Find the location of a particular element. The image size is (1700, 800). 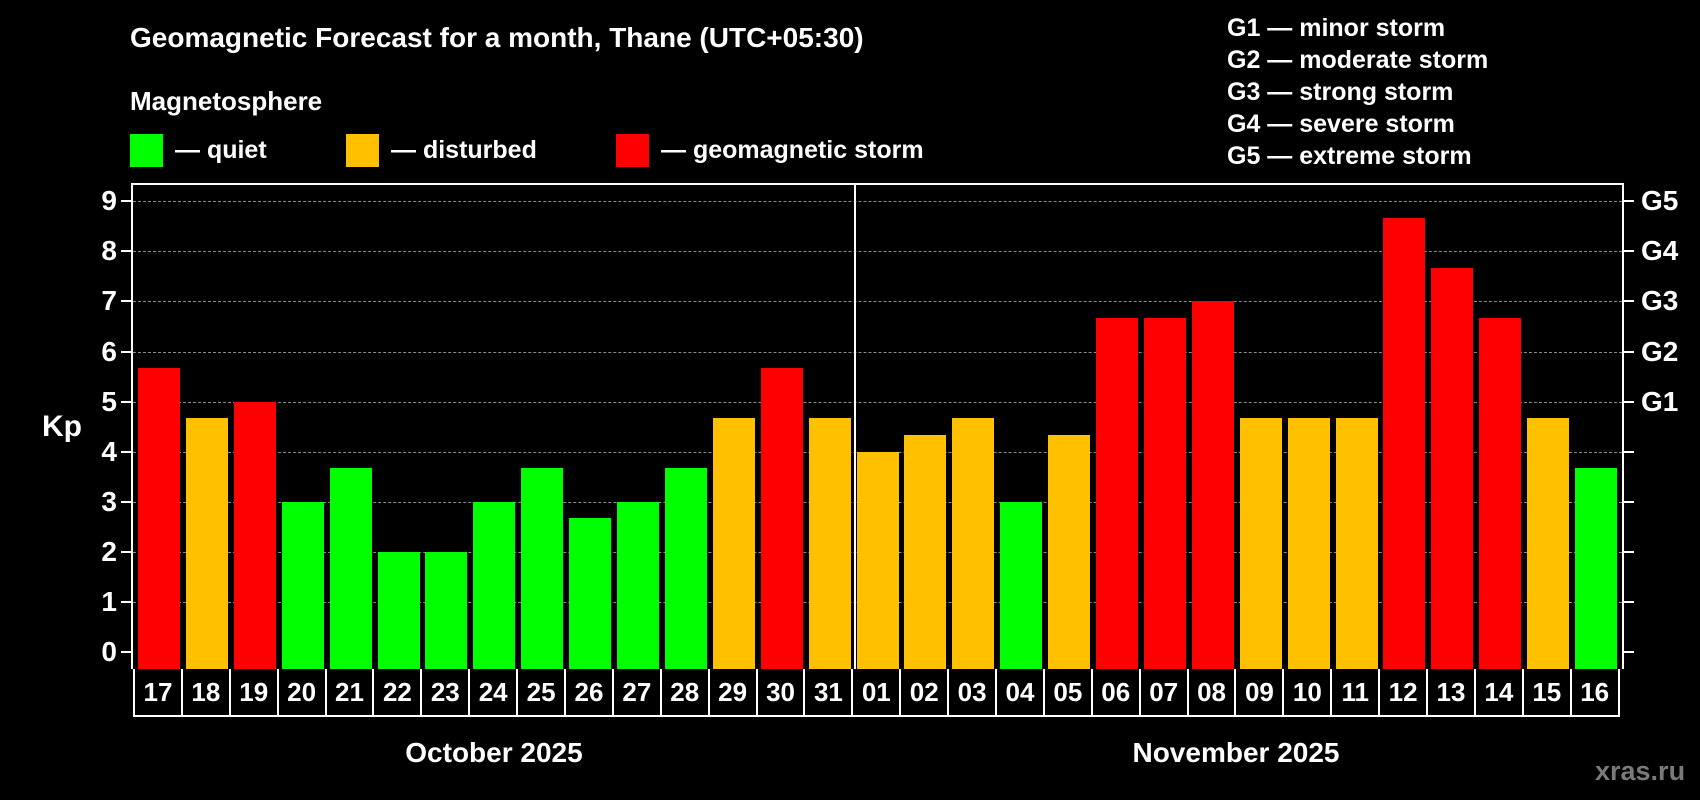

y-tick-label: 3 is located at coordinates (109, 501).